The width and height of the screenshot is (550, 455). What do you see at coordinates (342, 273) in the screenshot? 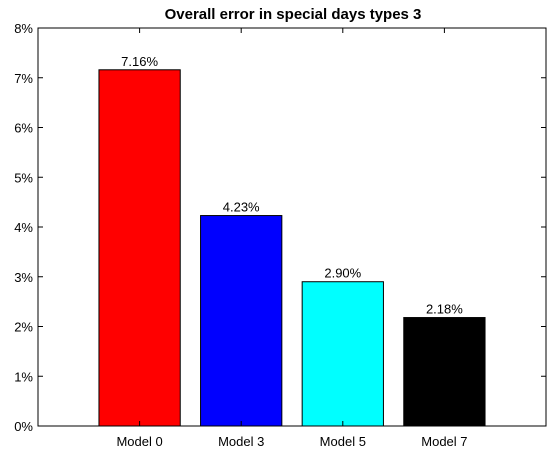
I see `data-label: 2.90%` at bounding box center [342, 273].